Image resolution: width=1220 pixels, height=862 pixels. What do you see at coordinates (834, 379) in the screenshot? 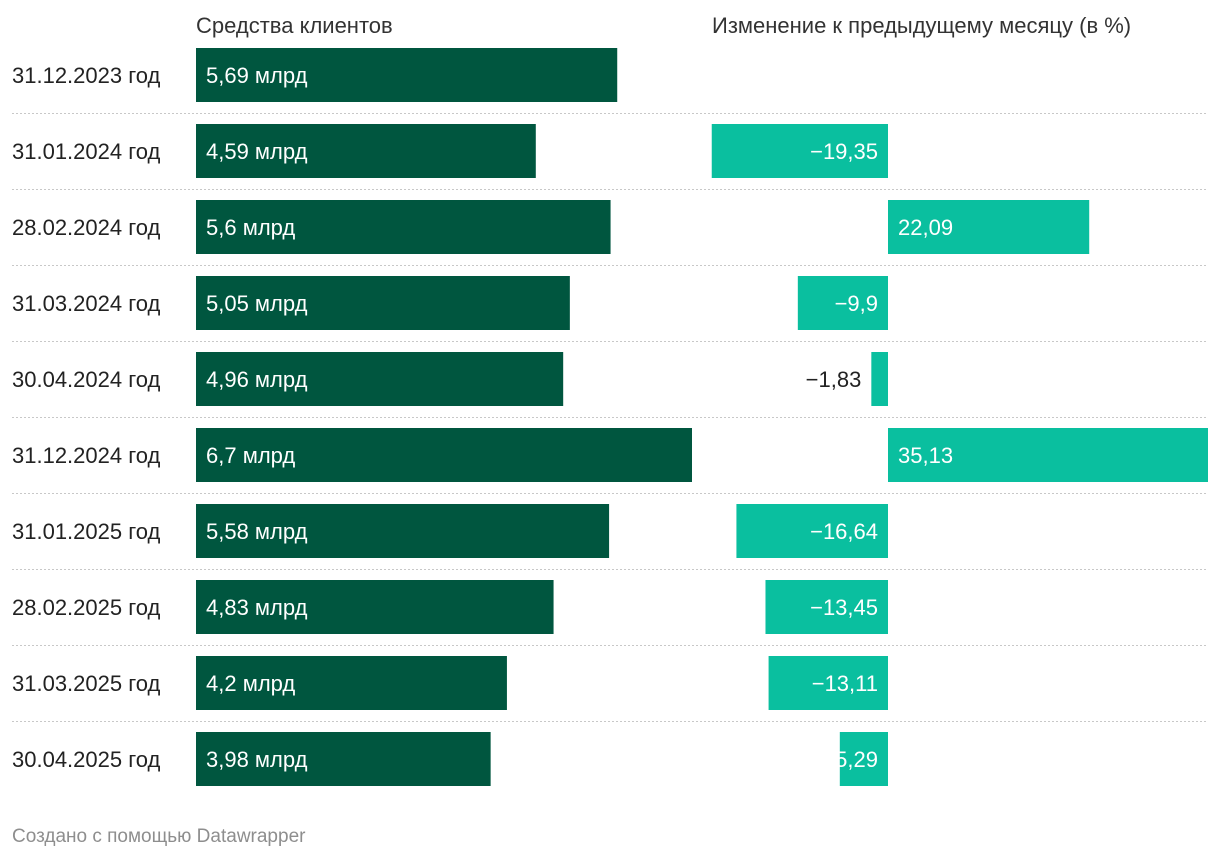
I see `change-bar-label: −1,83` at bounding box center [834, 379].